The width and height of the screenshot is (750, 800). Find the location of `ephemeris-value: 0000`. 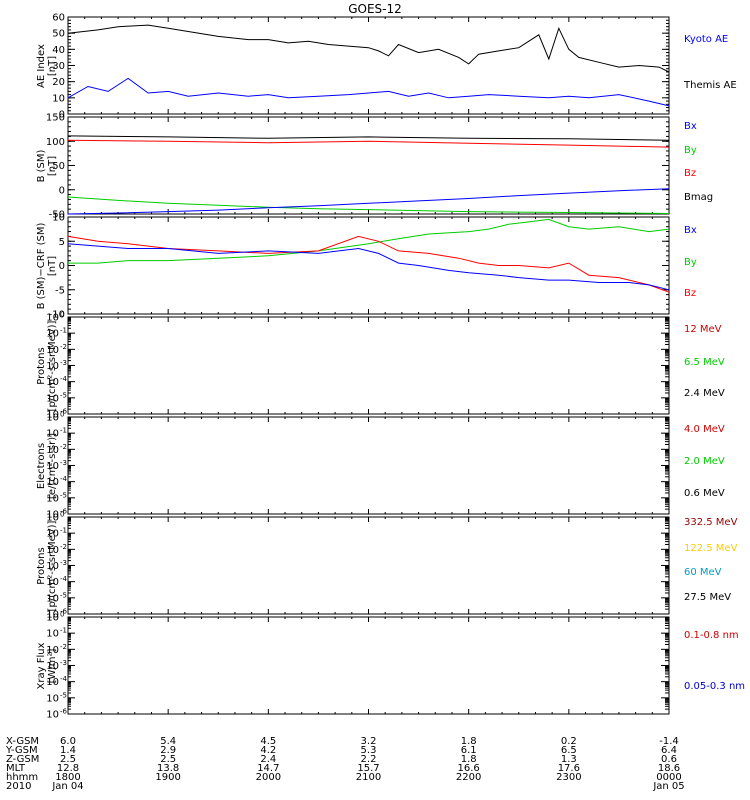

ephemeris-value: 0000 is located at coordinates (669, 777).